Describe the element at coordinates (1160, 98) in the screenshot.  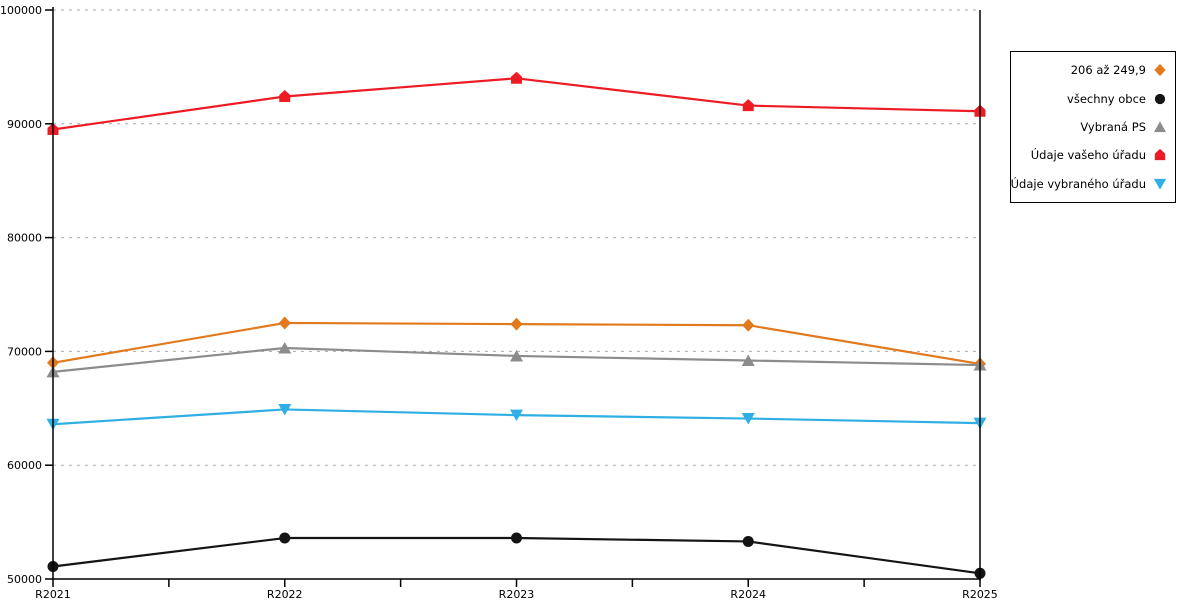
I see `circle-icon` at that location.